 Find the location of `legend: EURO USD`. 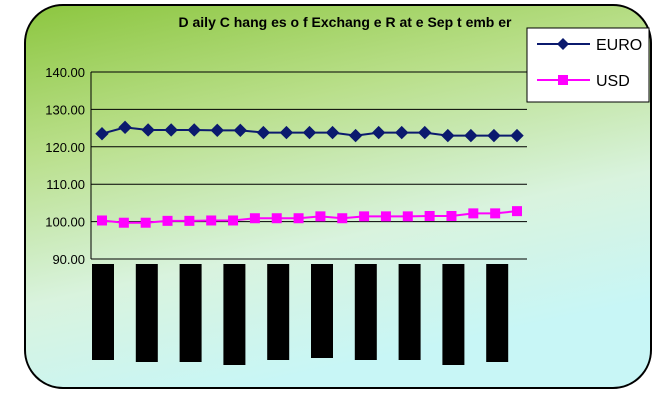

legend: EURO USD is located at coordinates (588, 65).